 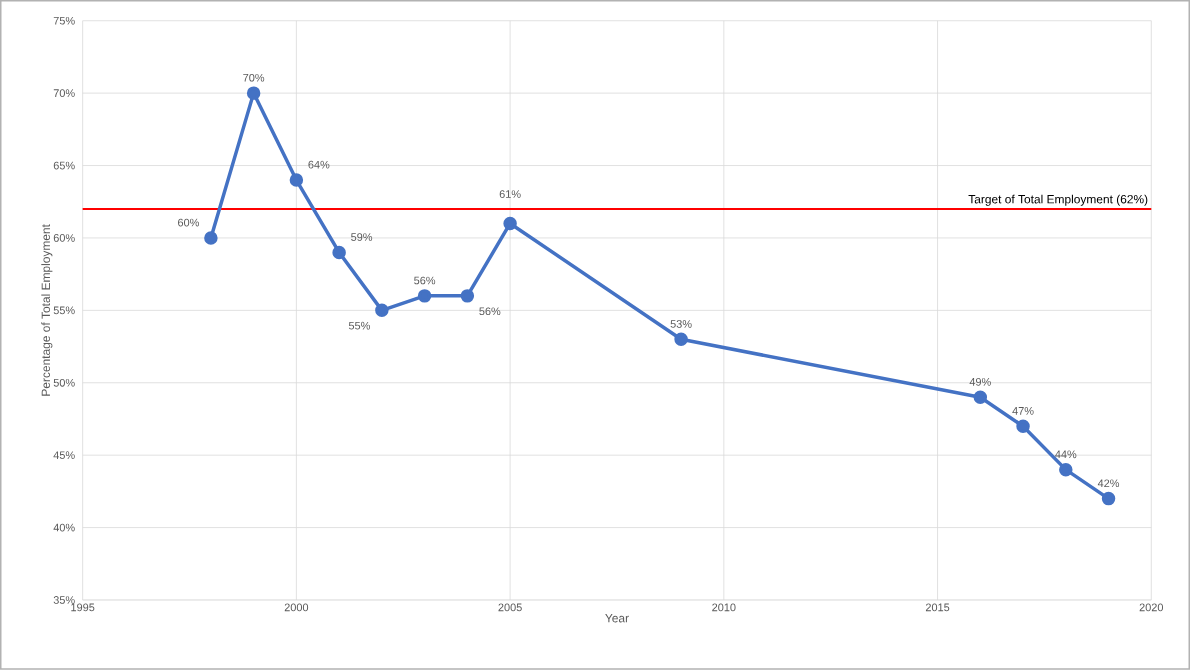 What do you see at coordinates (64, 238) in the screenshot?
I see `y-tick-label: 60%` at bounding box center [64, 238].